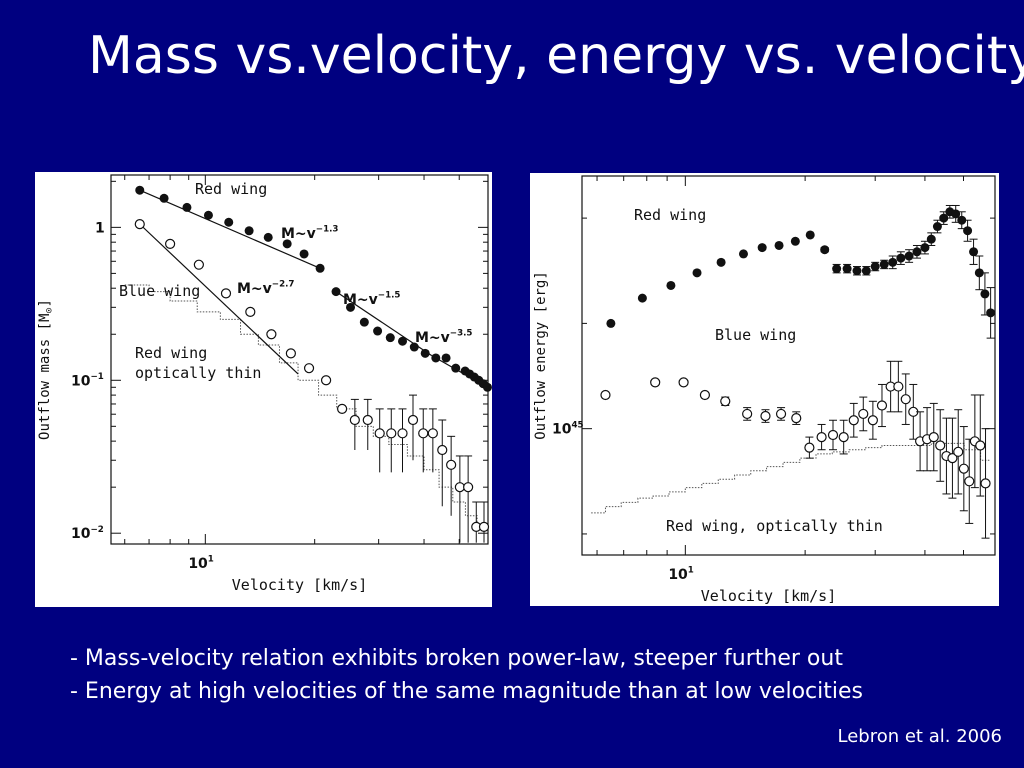  Describe the element at coordinates (443, 337) in the screenshot. I see `power-law-label: M~v−3.5` at that location.